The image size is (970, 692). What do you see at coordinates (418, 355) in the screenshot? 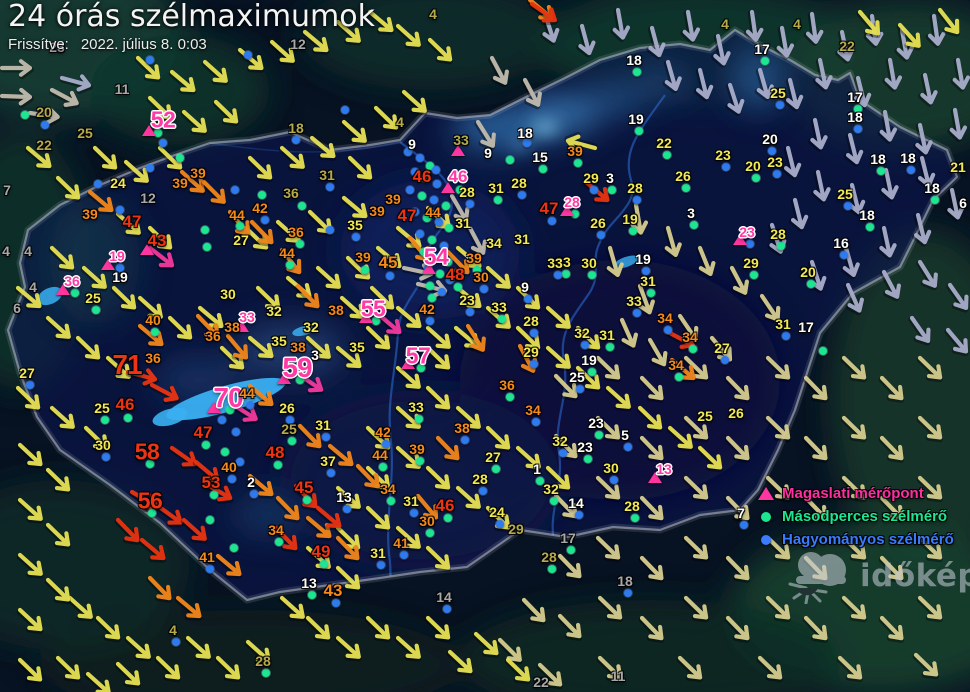
I see `station-wind-max-value: 57` at bounding box center [418, 355].